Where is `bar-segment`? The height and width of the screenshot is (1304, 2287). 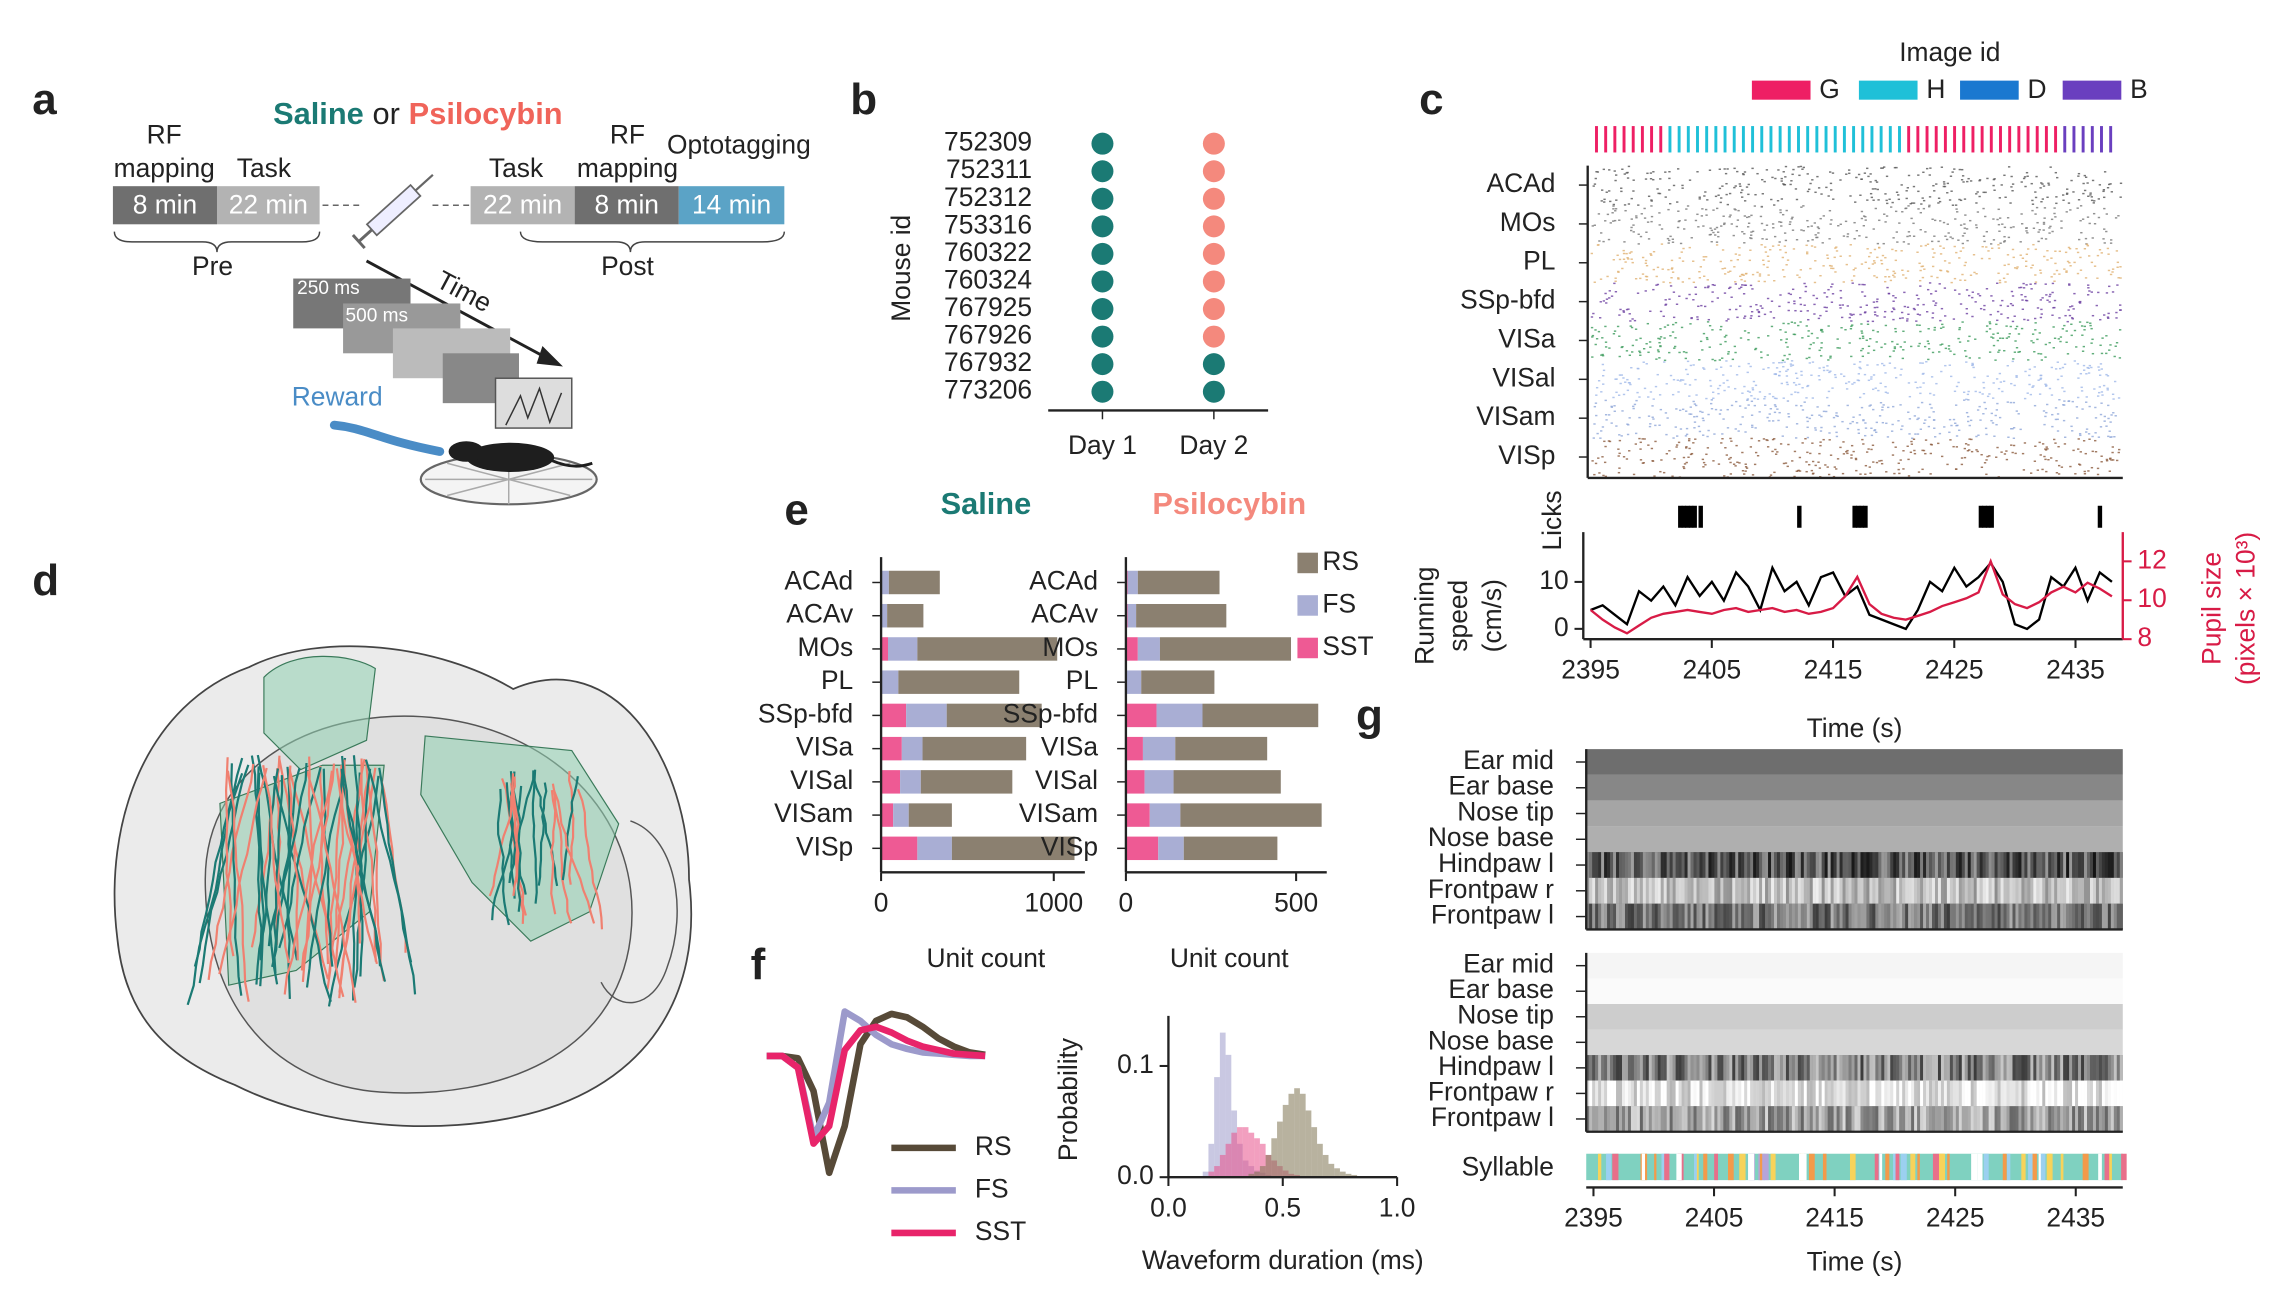 bar-segment is located at coordinates (994, 715).